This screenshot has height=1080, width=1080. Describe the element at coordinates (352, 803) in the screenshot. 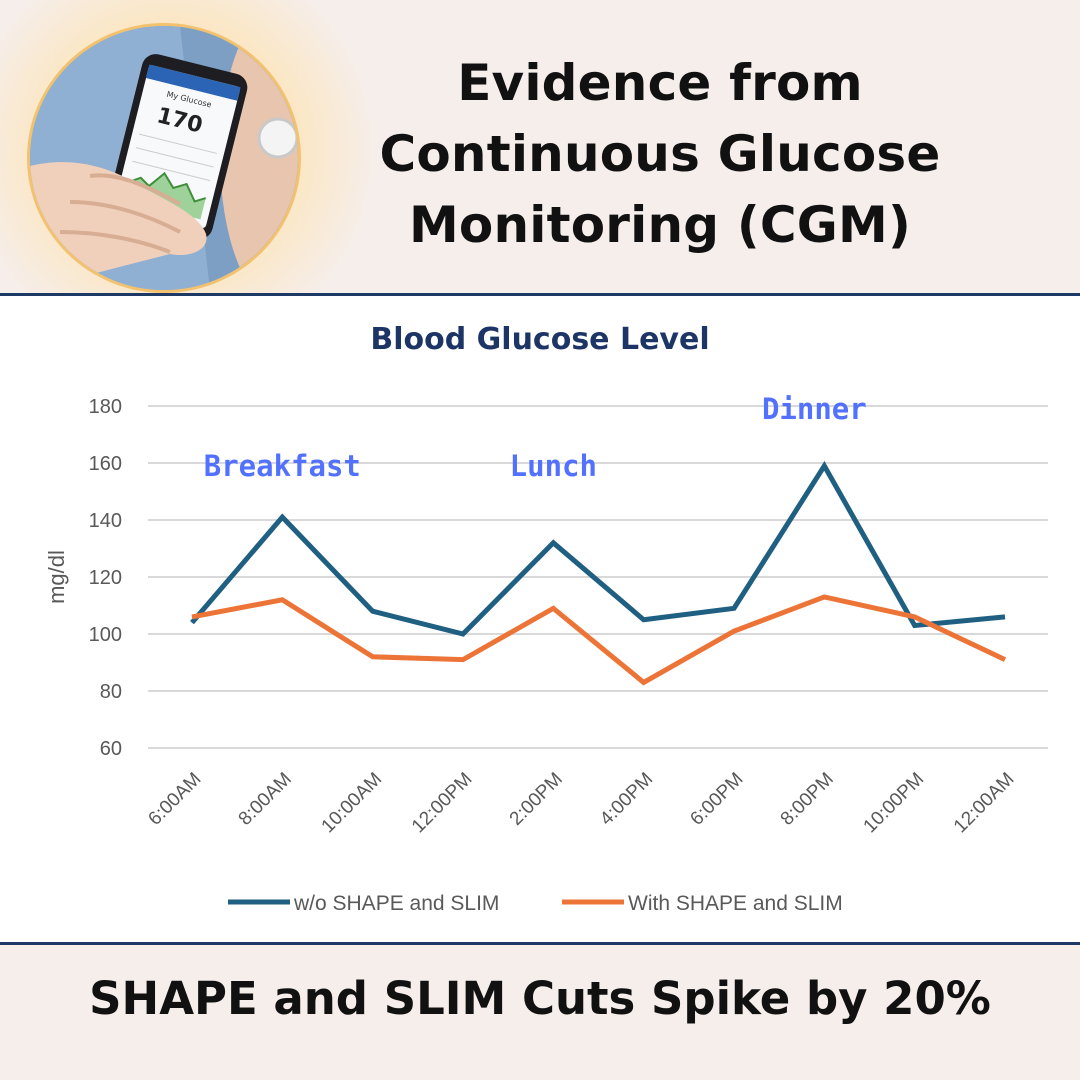

I see `x-tick-label: 10:00AM` at that location.